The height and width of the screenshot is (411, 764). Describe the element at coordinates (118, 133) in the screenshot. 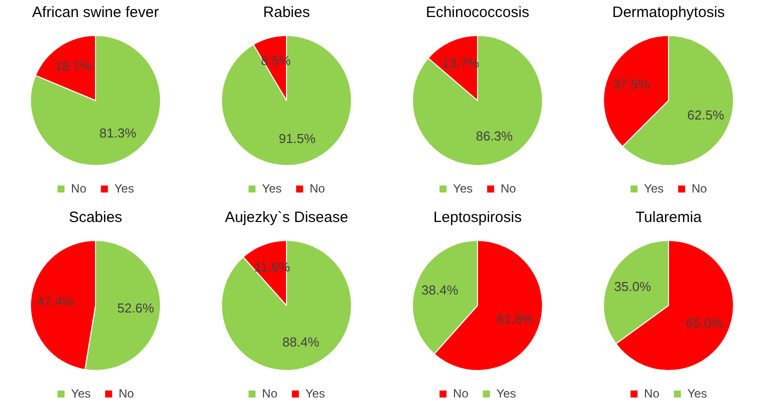

I see `data-label: 81.3%` at that location.